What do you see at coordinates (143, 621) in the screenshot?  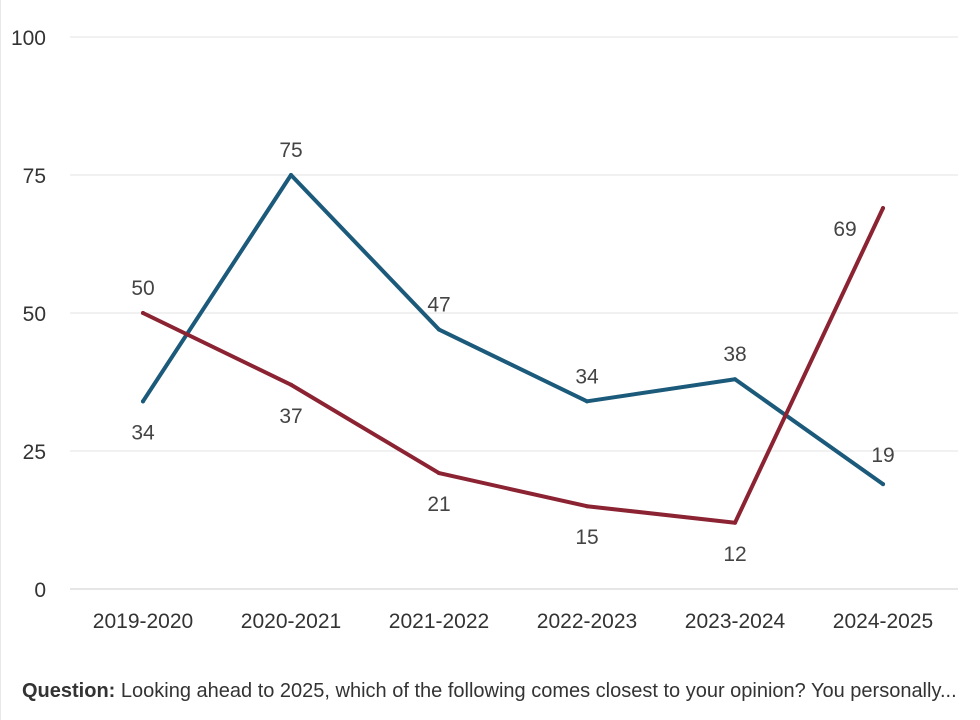 I see `x-tick-label: 2019-2020` at bounding box center [143, 621].